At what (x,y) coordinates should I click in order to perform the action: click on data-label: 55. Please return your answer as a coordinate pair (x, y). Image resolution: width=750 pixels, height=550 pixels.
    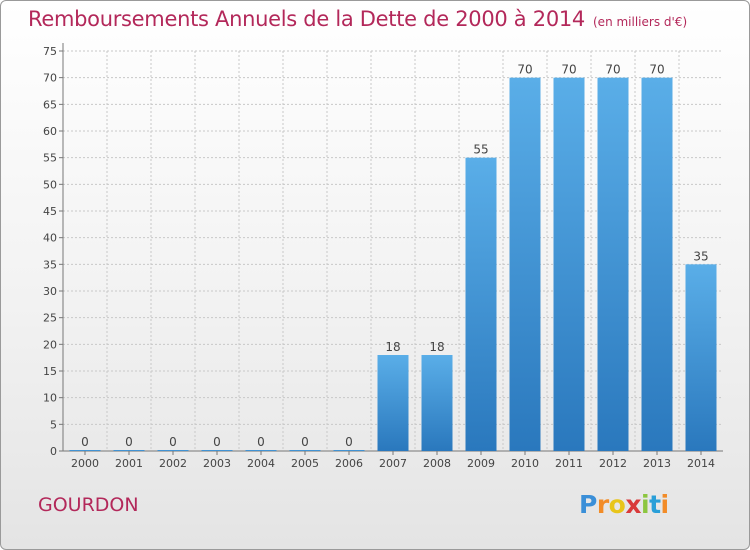
    Looking at the image, I should click on (480, 150).